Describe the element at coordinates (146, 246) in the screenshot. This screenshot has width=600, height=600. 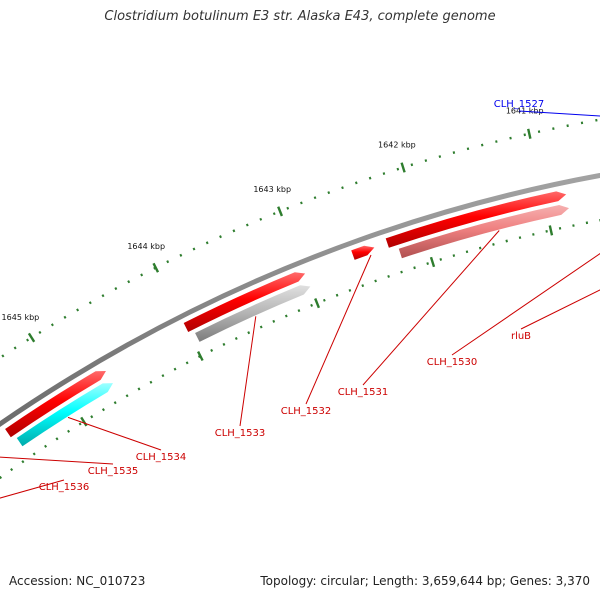
I see `scale-tick-label: 1644 kbp` at that location.